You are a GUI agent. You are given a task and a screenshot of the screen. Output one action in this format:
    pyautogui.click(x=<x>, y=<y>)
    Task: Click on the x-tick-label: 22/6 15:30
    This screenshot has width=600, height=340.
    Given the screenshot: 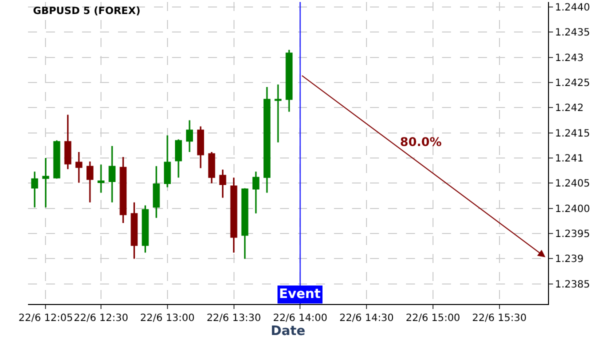 What is the action you would take?
    pyautogui.click(x=499, y=318)
    